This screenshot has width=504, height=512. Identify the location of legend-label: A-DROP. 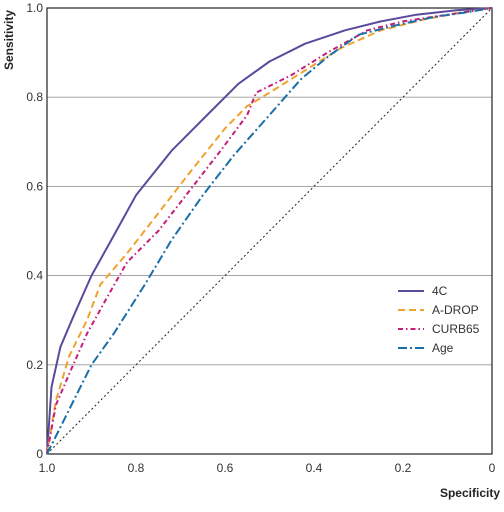
(455, 310).